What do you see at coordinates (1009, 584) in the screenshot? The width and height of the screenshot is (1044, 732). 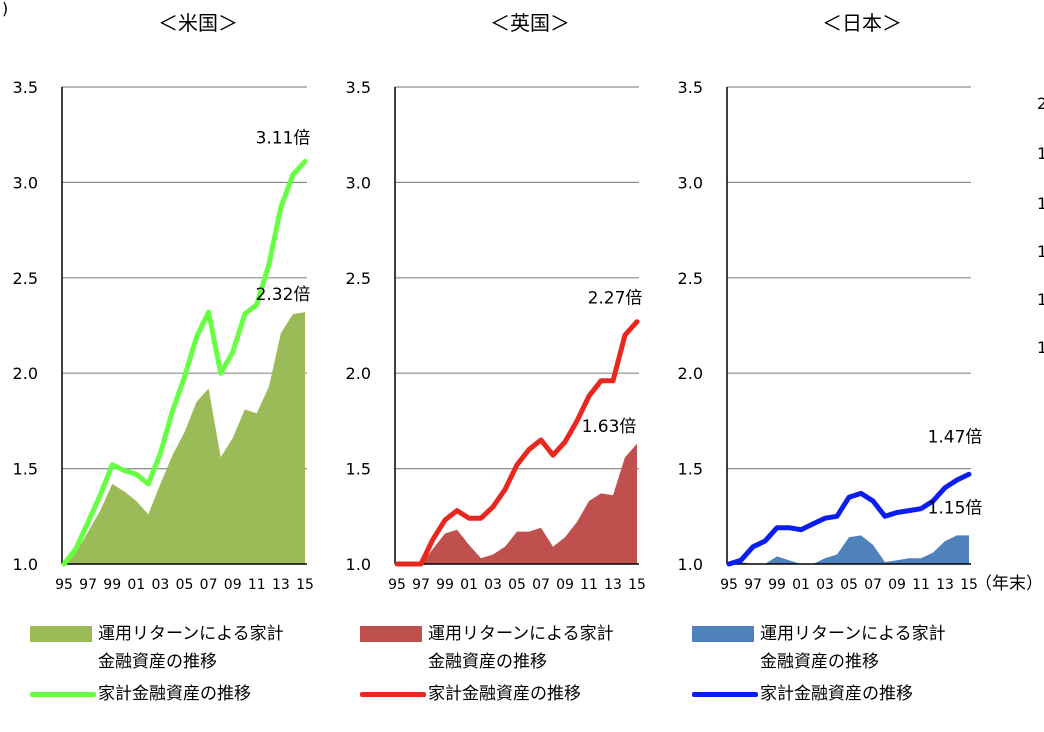 I see `unit-label: （年末）` at bounding box center [1009, 584].